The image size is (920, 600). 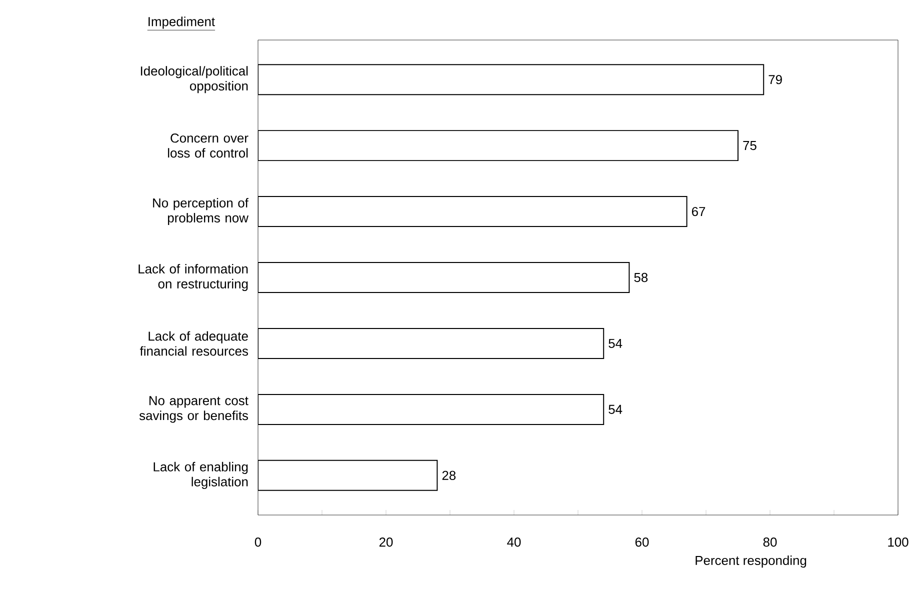 What do you see at coordinates (193, 409) in the screenshot?
I see `y-tick-label: No apparent cost savings or benefits` at bounding box center [193, 409].